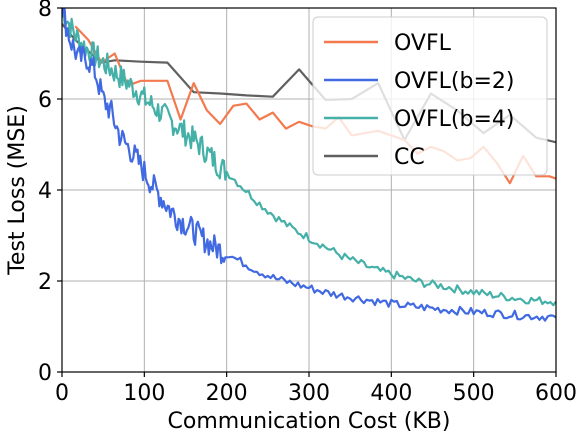 This screenshot has height=436, width=581. I want to click on legend: OVFL OVFL(b=2) OVFL(b=4) CC, so click(430, 96).